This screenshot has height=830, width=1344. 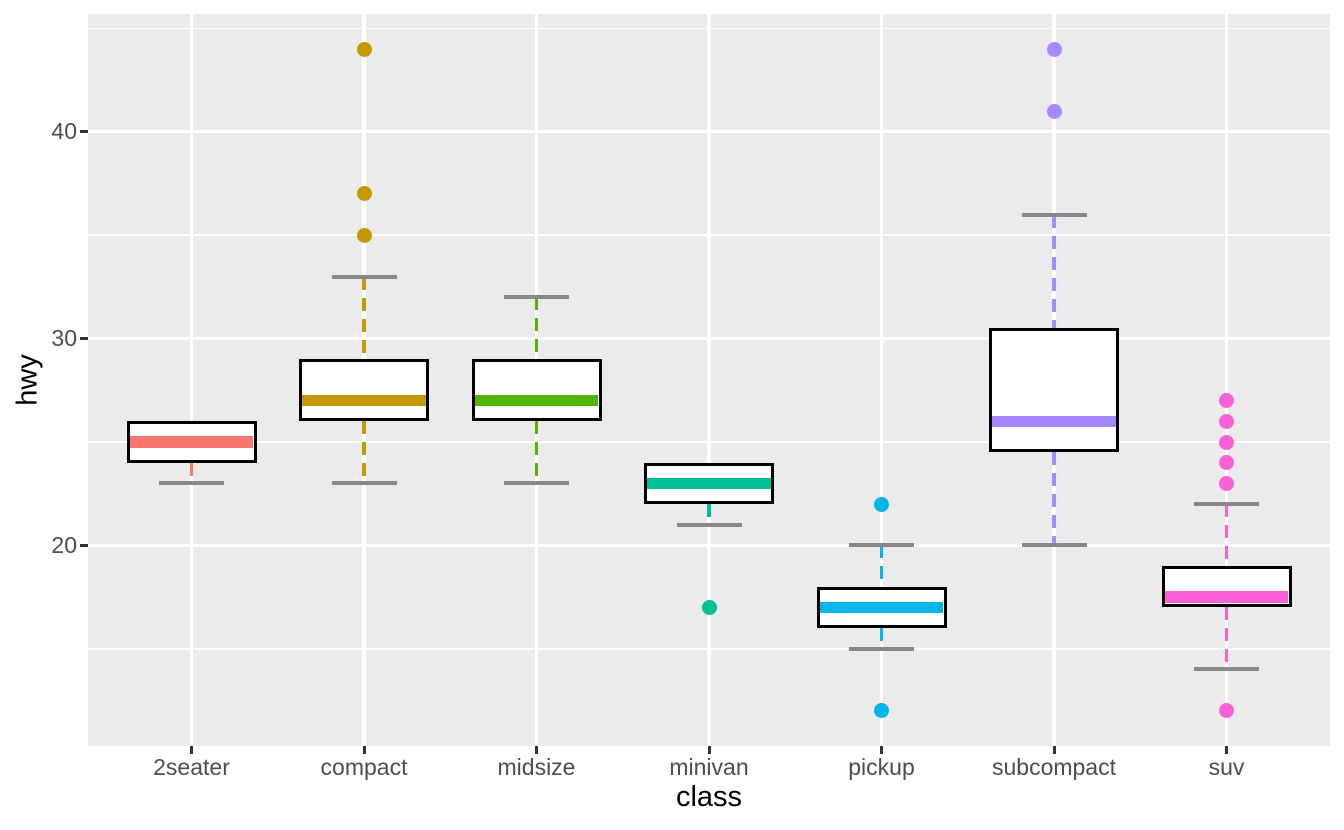 What do you see at coordinates (1226, 380) in the screenshot?
I see `gridline-x-suv` at bounding box center [1226, 380].